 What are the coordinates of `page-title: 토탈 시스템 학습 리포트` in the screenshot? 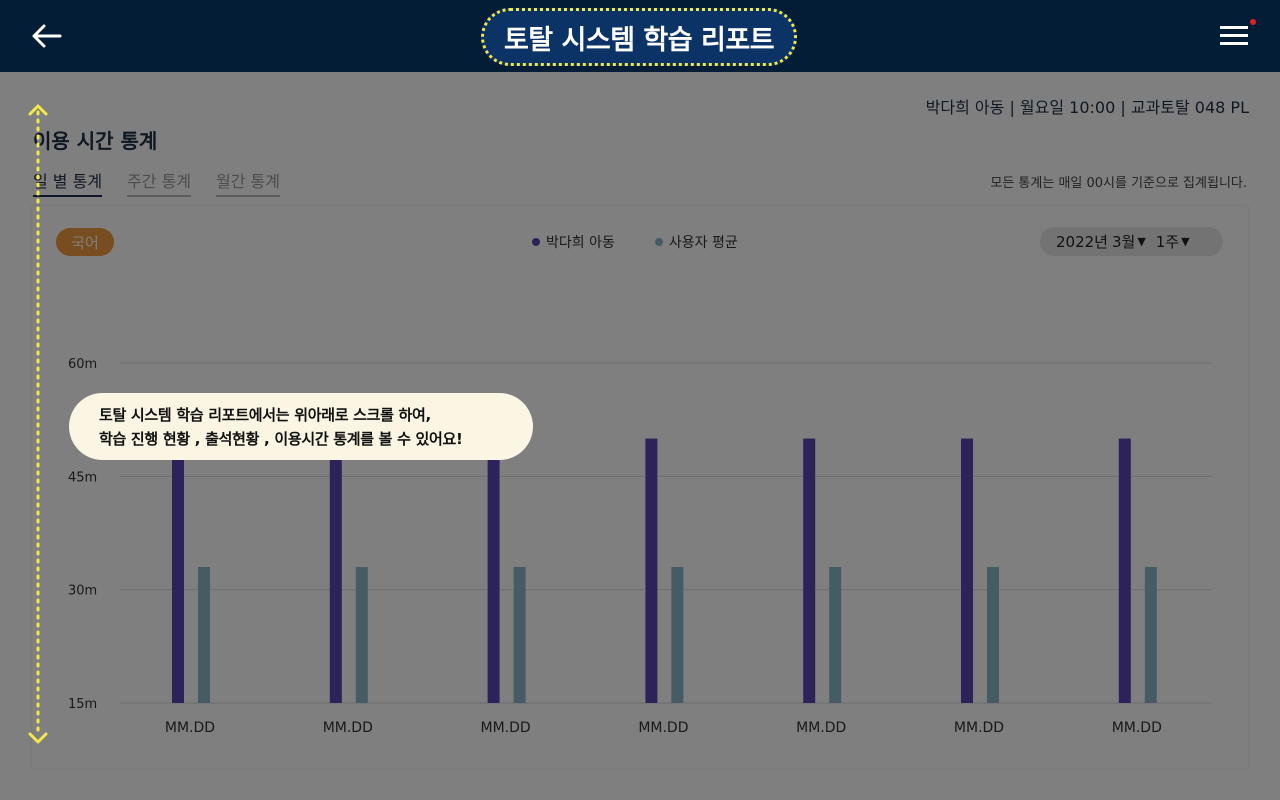 It's located at (639, 40).